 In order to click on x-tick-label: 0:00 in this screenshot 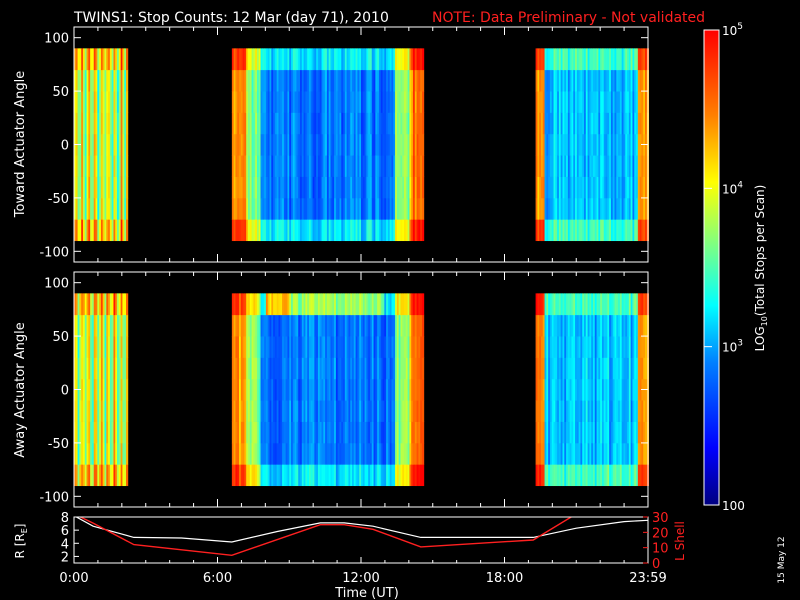, I will do `click(73, 578)`.